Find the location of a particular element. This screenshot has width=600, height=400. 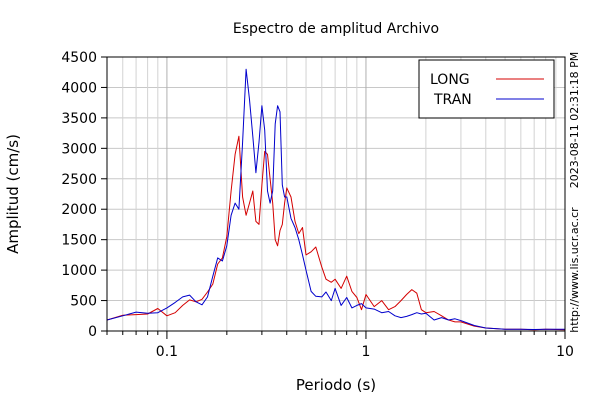

chart-title: Espectro de amplitud Archivo is located at coordinates (336, 29).